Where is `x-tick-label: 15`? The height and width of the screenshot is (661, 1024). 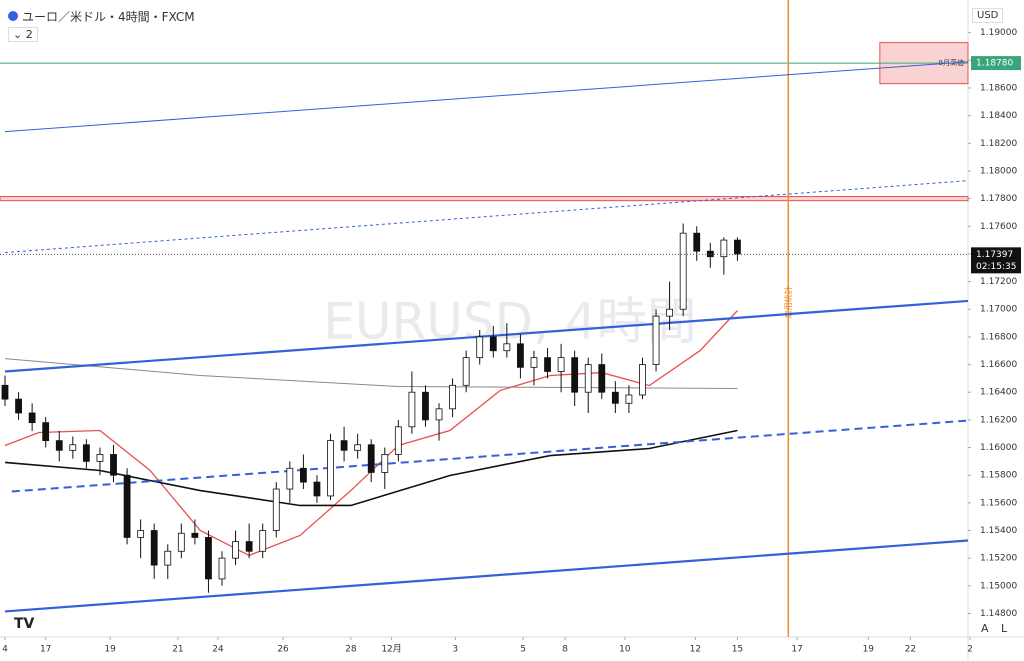 x-tick-label: 15 is located at coordinates (737, 650).